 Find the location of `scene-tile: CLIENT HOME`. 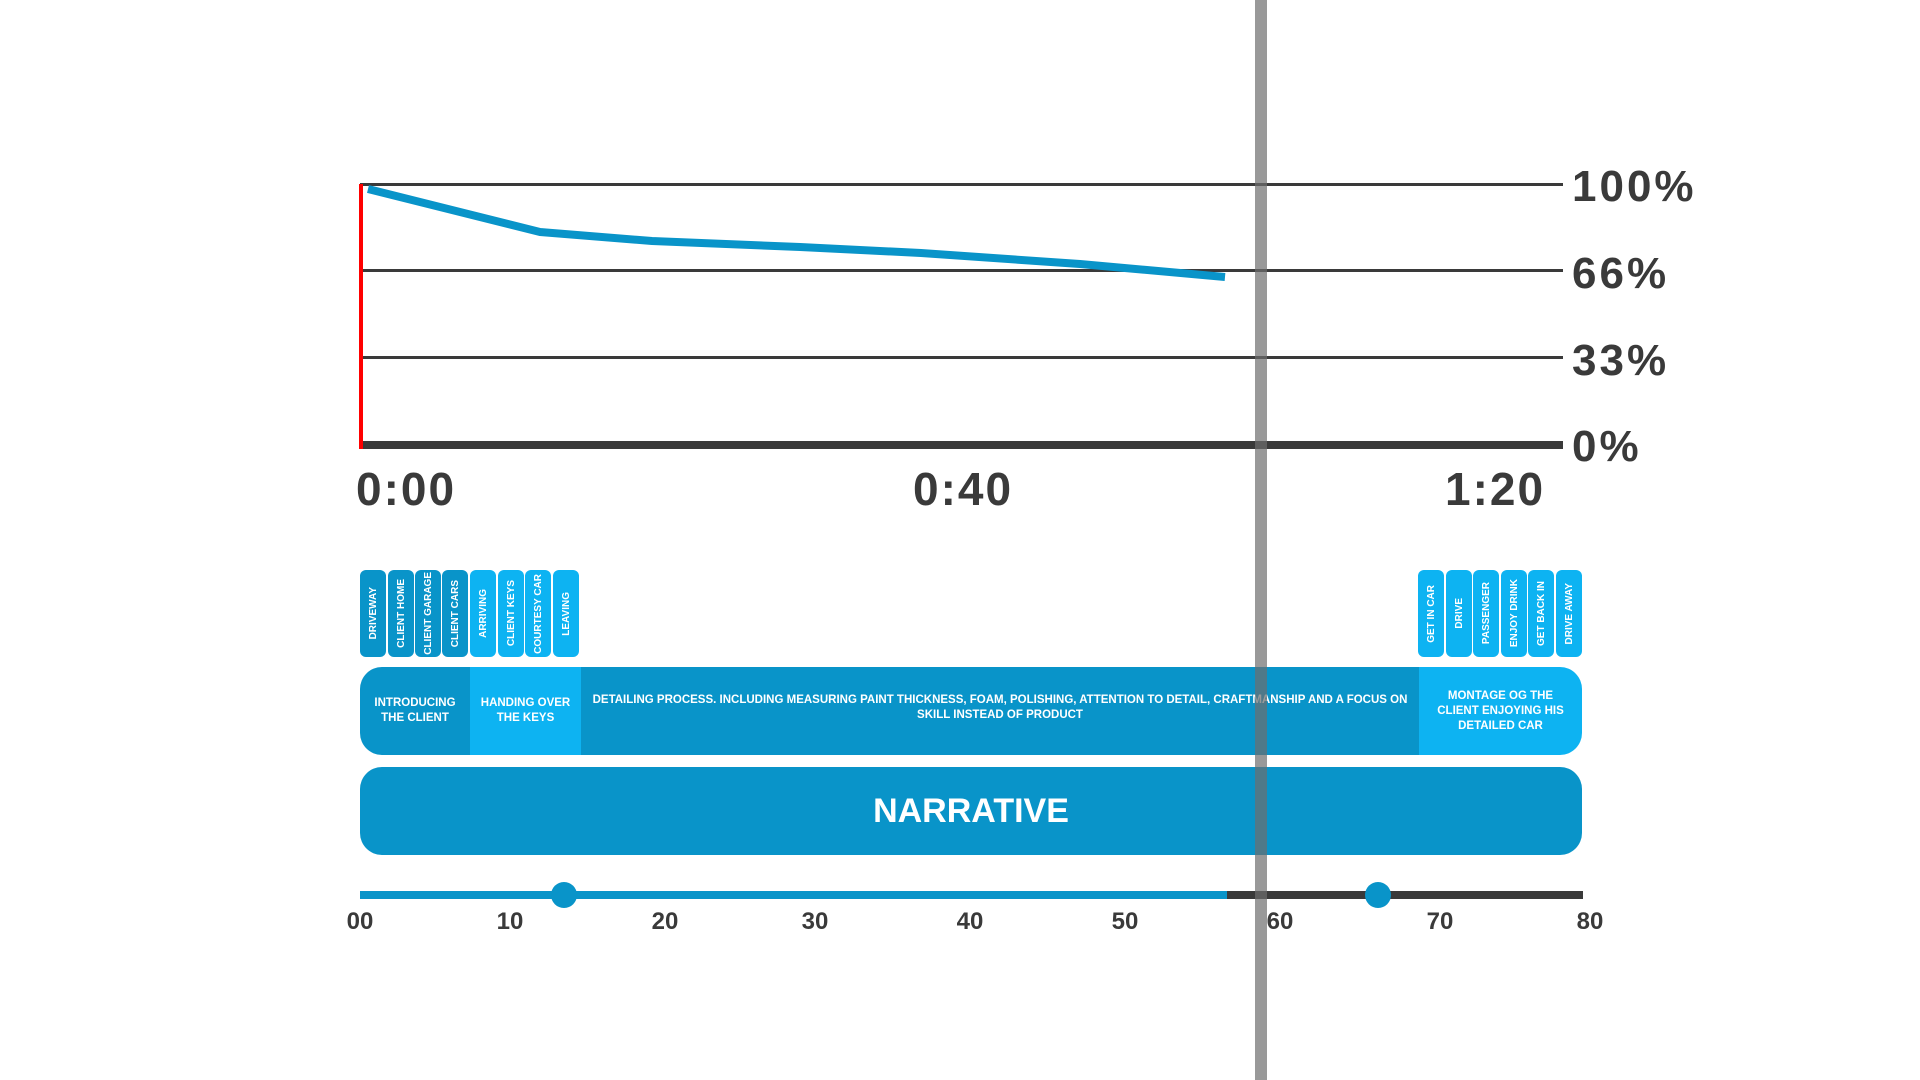

scene-tile: CLIENT HOME is located at coordinates (401, 613).